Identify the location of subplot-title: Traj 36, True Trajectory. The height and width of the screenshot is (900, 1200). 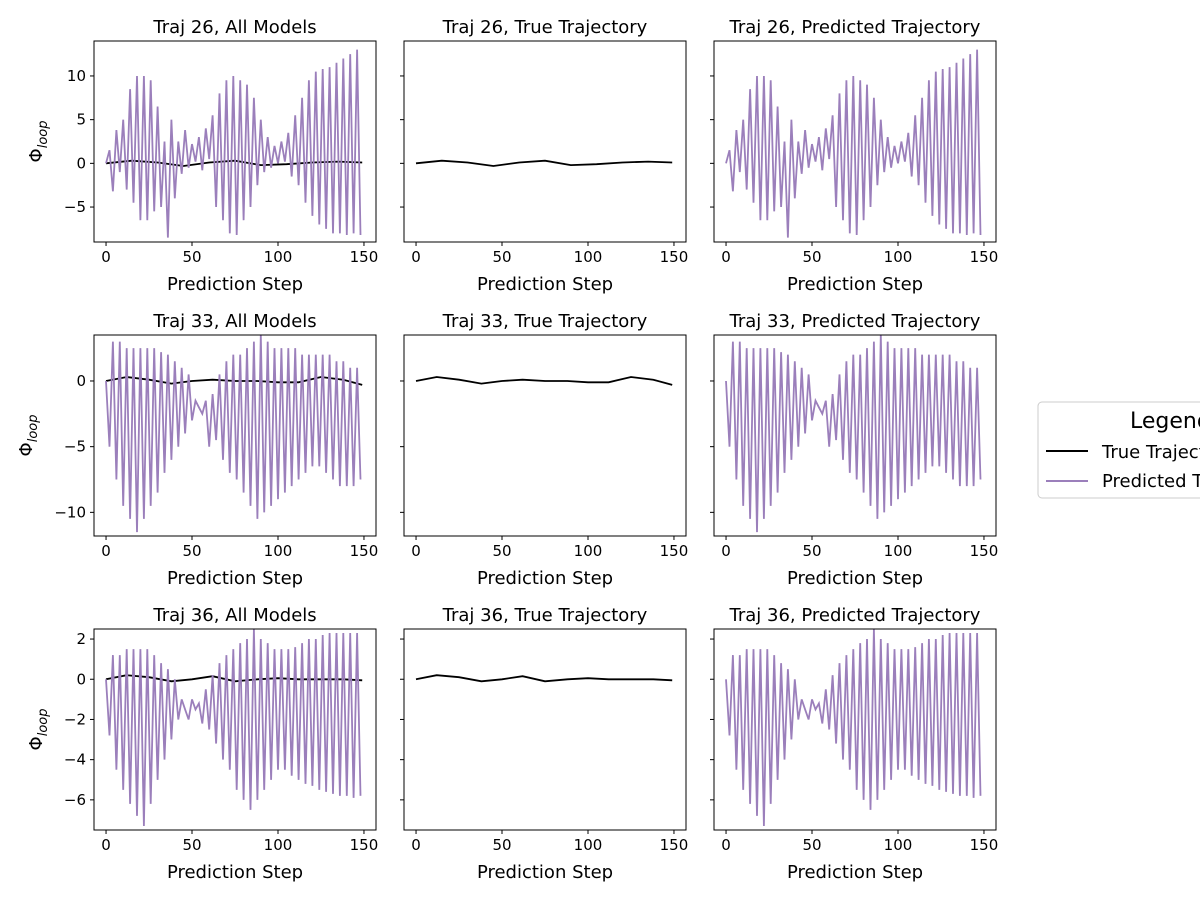
(545, 615).